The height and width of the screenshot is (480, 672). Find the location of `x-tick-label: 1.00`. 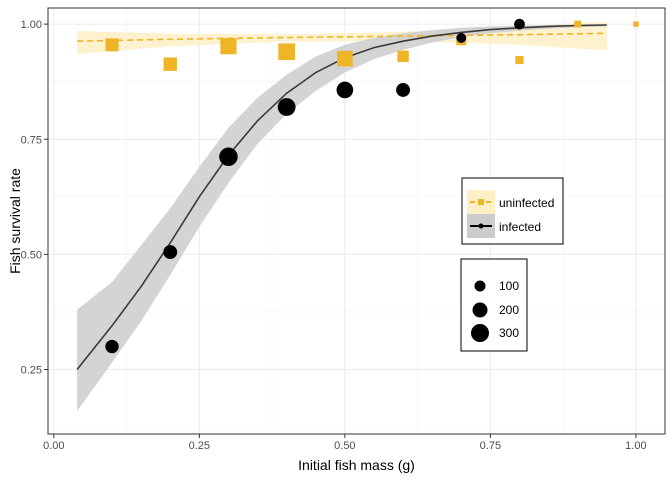

x-tick-label: 1.00 is located at coordinates (635, 446).